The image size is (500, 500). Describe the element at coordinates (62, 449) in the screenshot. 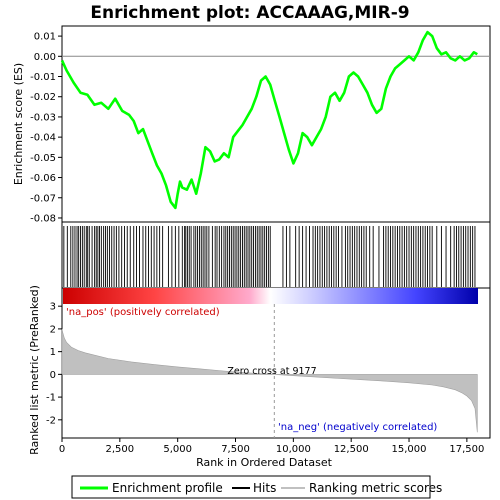

I see `x-tick-label: 0` at that location.